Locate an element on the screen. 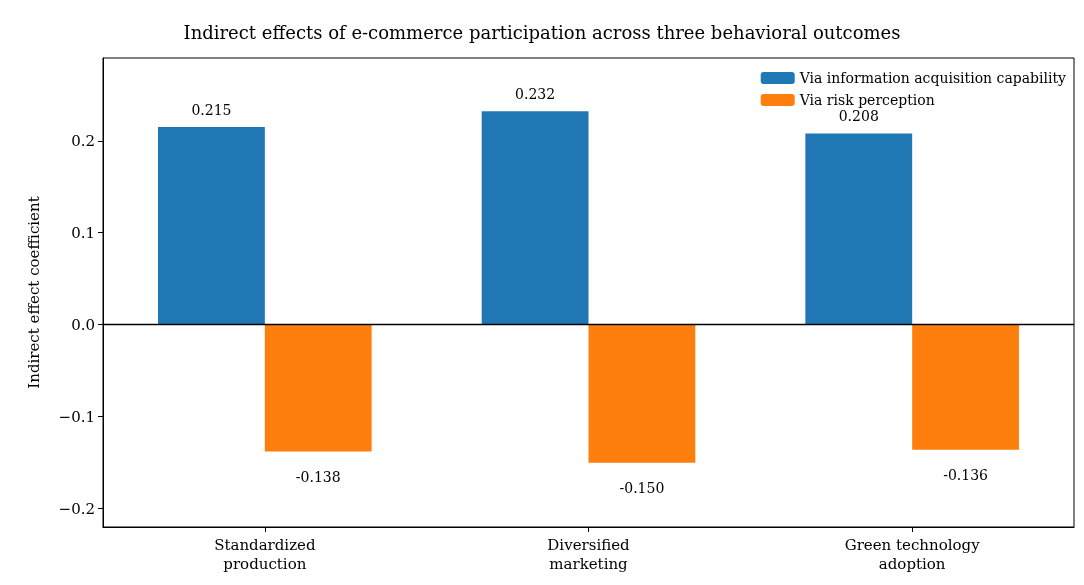 This screenshot has width=1084, height=585. x-tick-label: Diversified marketing is located at coordinates (589, 554).